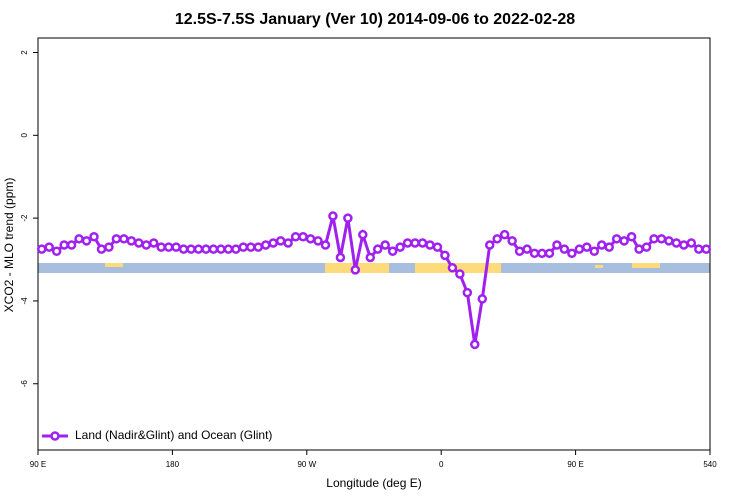 The image size is (750, 500). What do you see at coordinates (306, 464) in the screenshot?
I see `x-tick-label: 90 W` at bounding box center [306, 464].